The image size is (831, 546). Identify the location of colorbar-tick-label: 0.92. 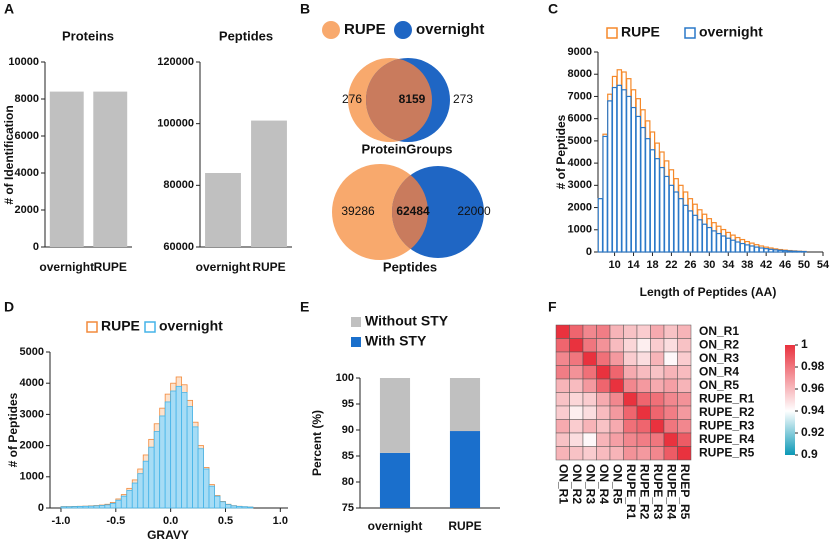
(813, 432).